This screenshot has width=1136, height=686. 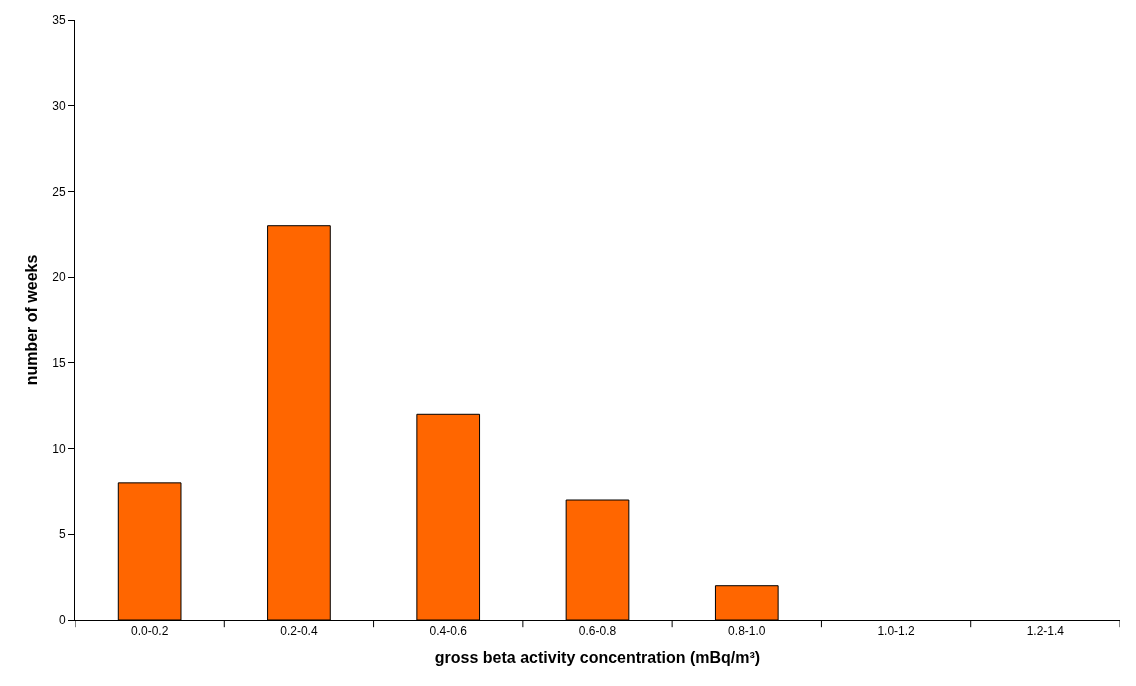 I want to click on x-axis-title: gross beta activity concentration (mBq/m³), so click(x=597, y=658).